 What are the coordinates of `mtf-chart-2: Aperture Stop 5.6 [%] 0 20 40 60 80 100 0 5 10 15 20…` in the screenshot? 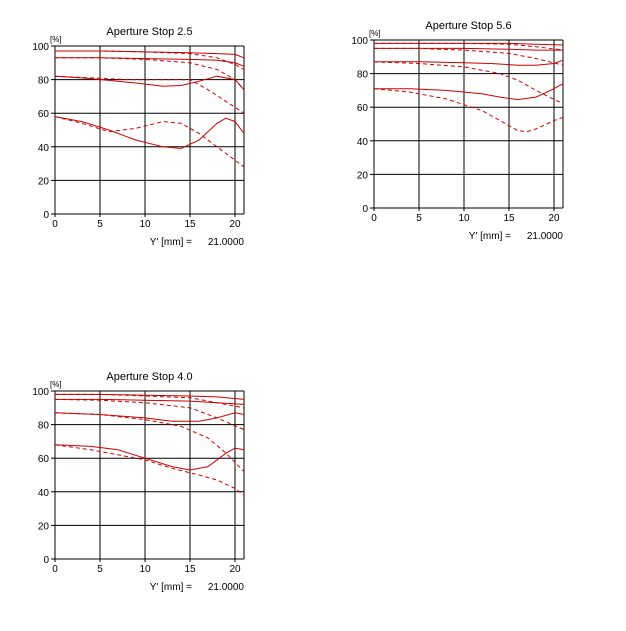 It's located at (457, 131).